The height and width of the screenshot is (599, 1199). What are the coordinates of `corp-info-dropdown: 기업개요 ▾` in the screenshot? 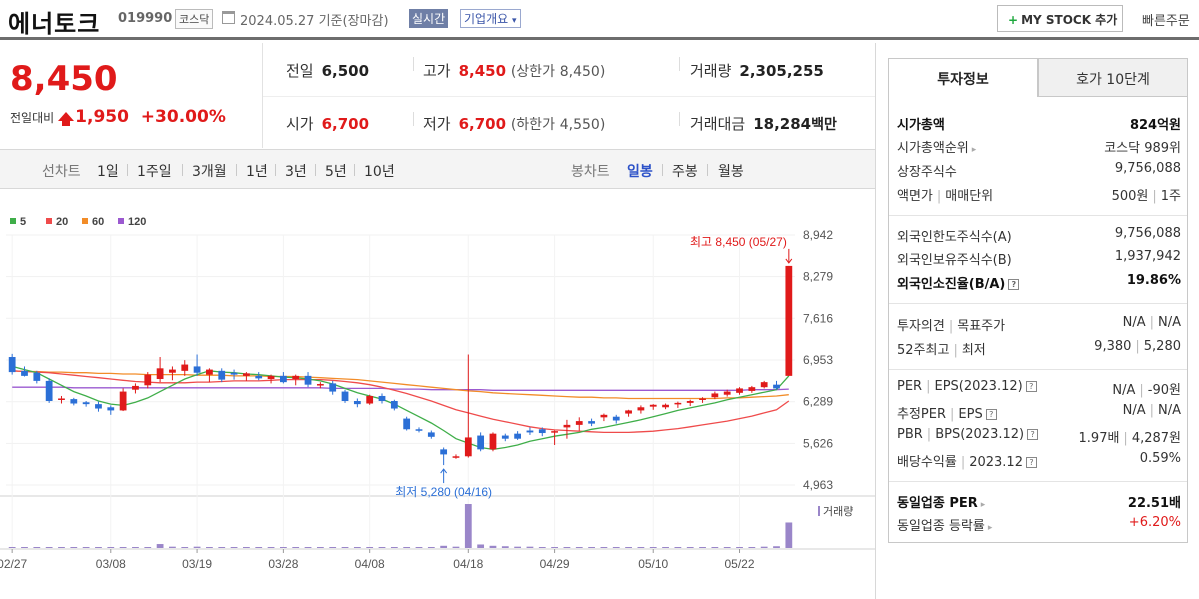 It's located at (490, 18).